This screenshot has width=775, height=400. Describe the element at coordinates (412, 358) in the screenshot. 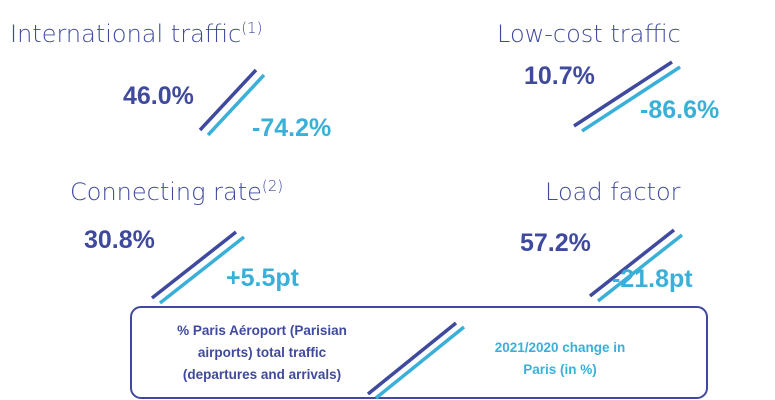

I see `legend-slash-dark` at that location.